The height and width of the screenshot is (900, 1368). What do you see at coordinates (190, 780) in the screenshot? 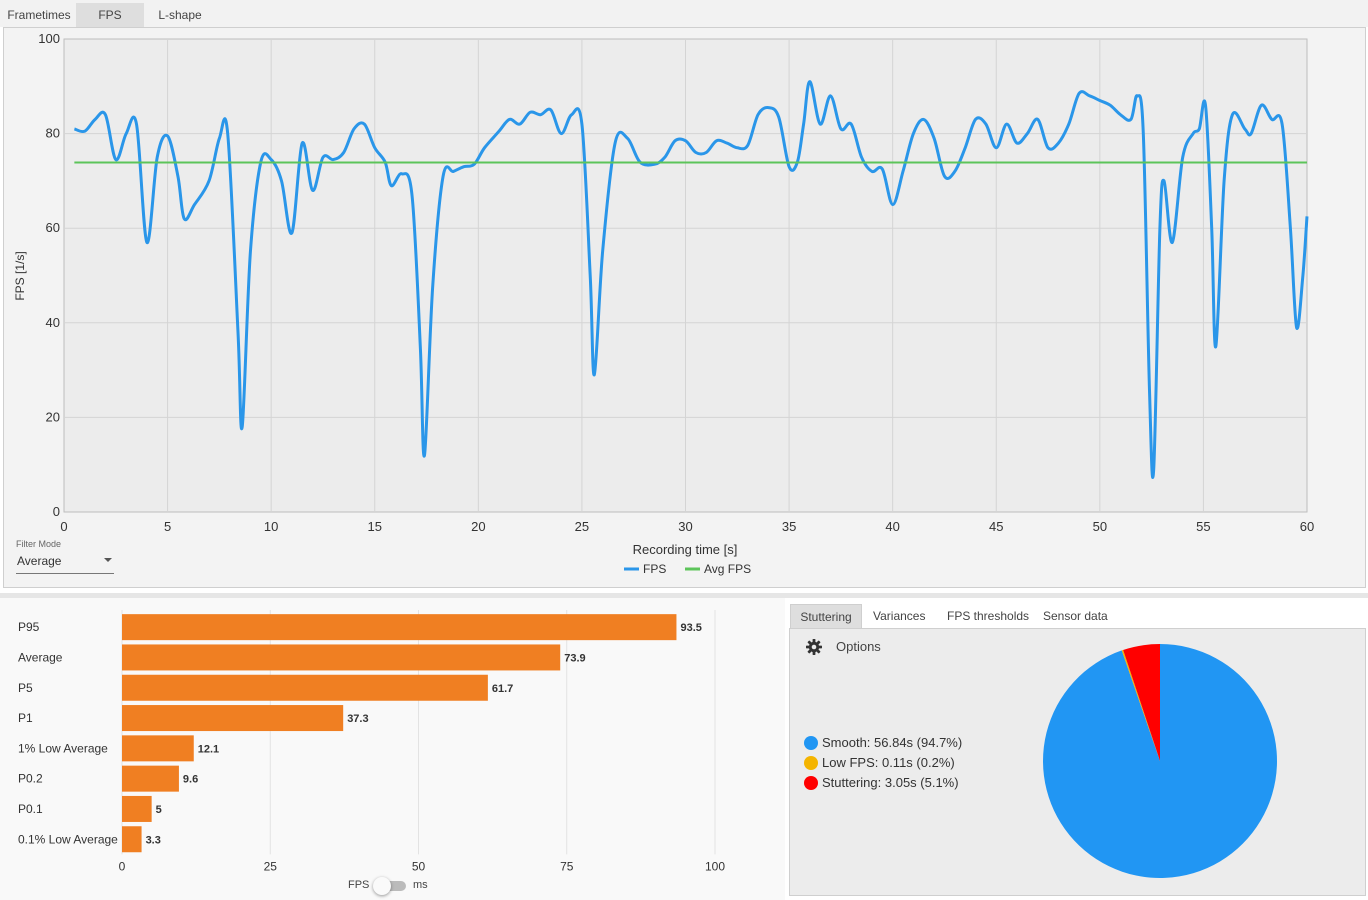
I see `bar-value-label: 9.6` at bounding box center [190, 780].